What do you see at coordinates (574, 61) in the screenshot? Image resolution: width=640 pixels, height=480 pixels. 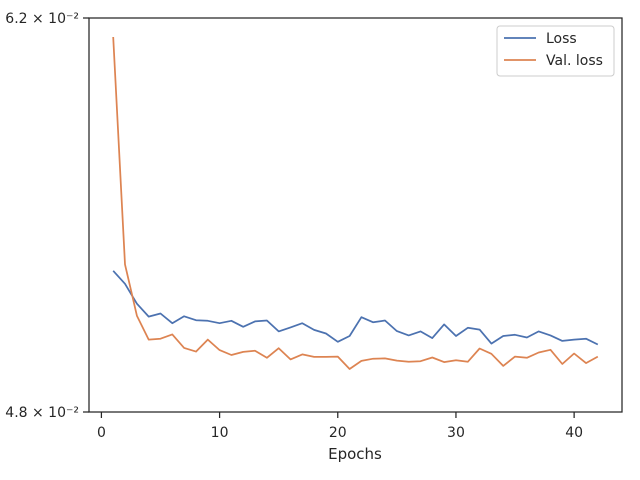 I see `legend-label-val-loss: Val. loss` at bounding box center [574, 61].